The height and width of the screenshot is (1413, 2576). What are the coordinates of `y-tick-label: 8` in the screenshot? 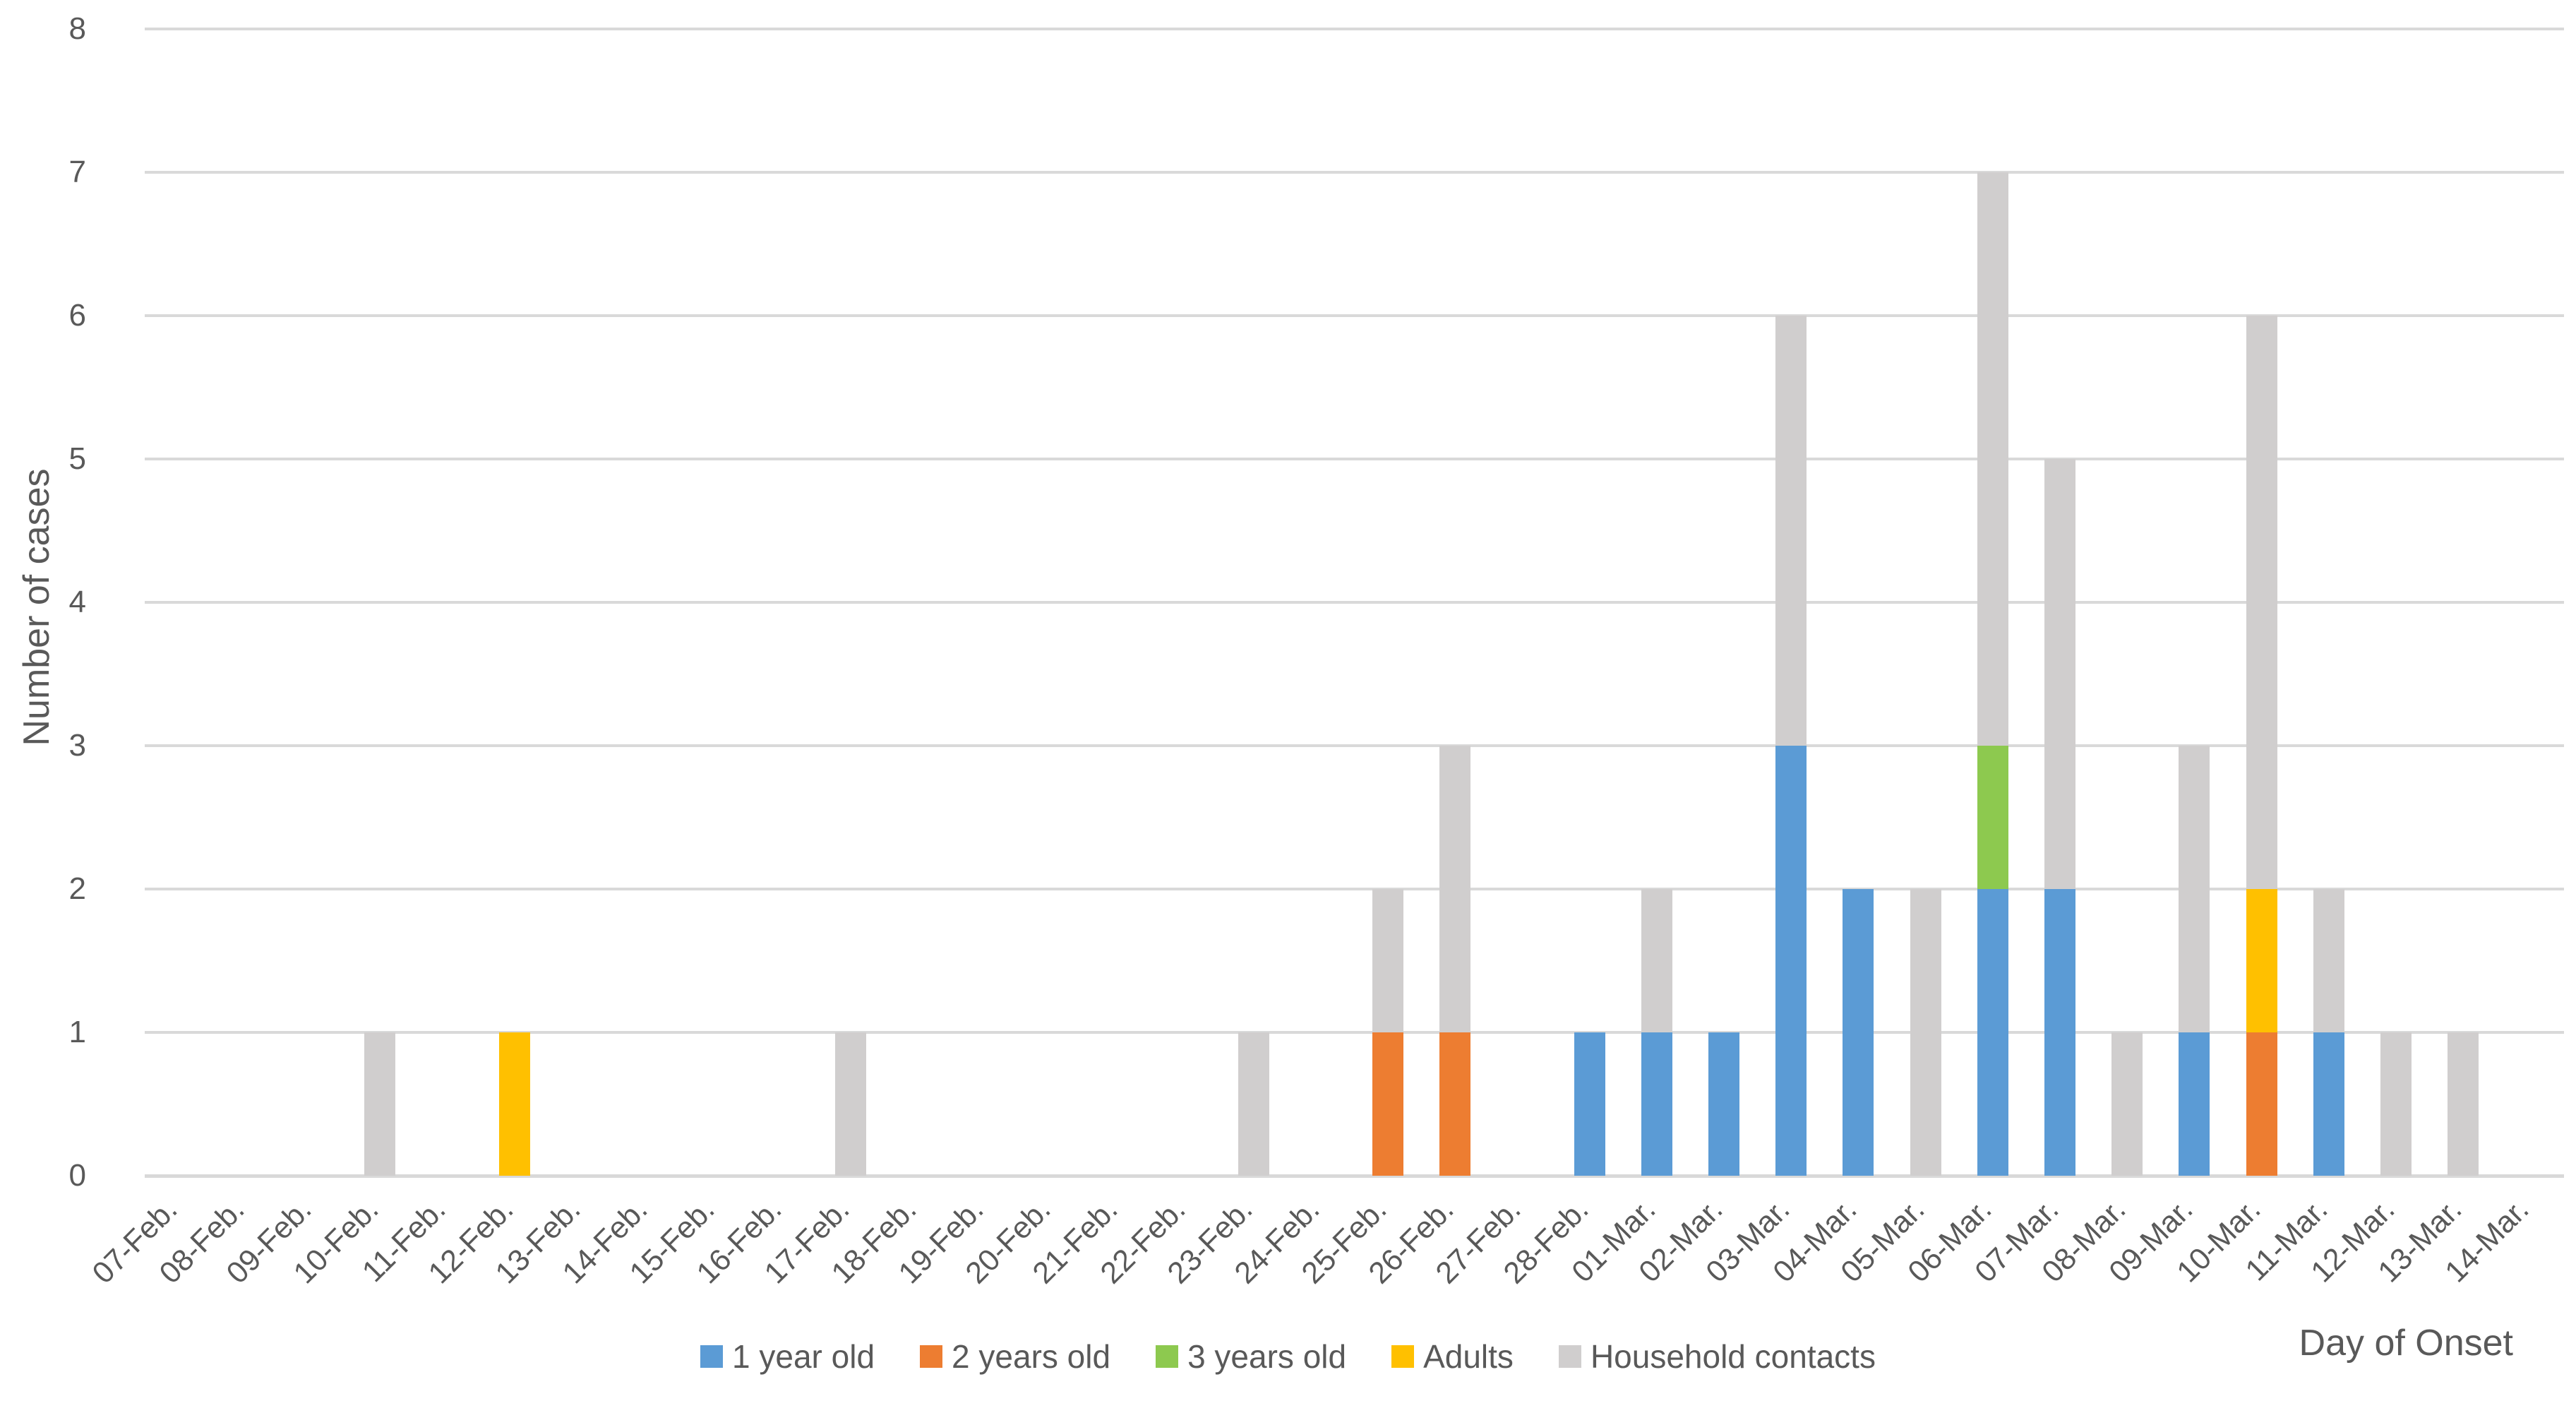 It's located at (77, 28).